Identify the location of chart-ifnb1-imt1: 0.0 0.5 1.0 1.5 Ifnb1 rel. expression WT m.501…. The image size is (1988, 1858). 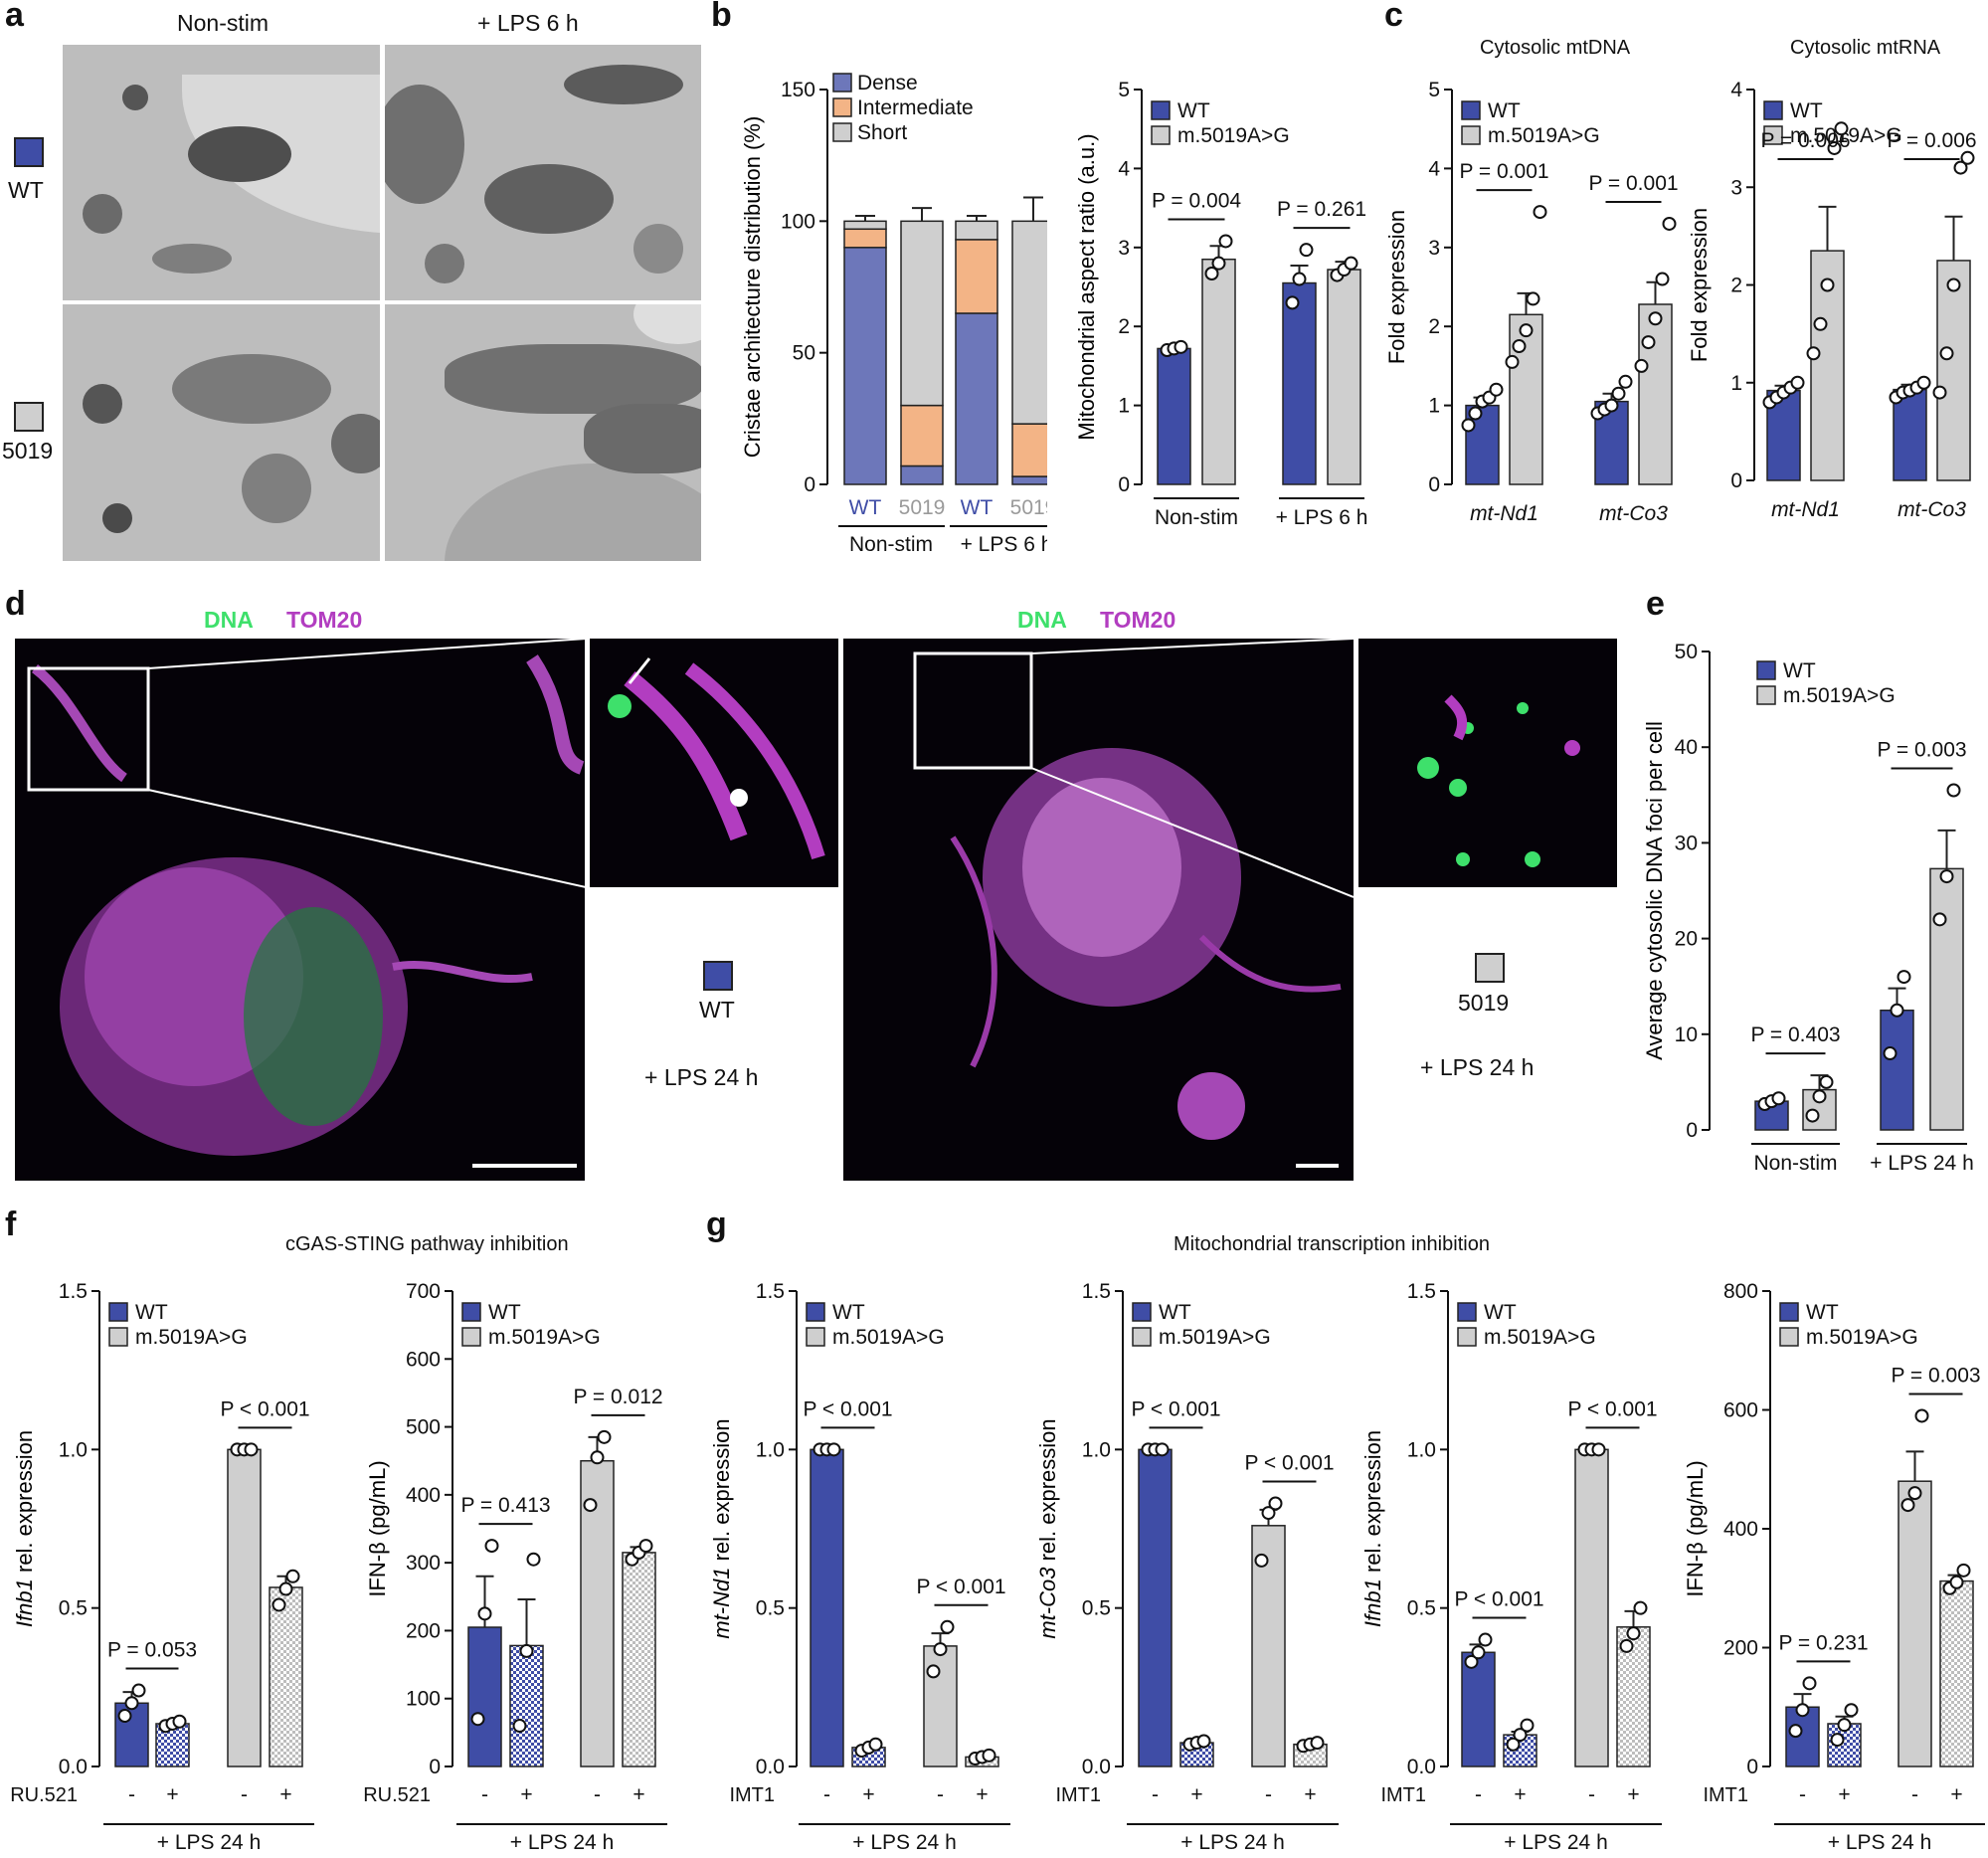
(1512, 1558).